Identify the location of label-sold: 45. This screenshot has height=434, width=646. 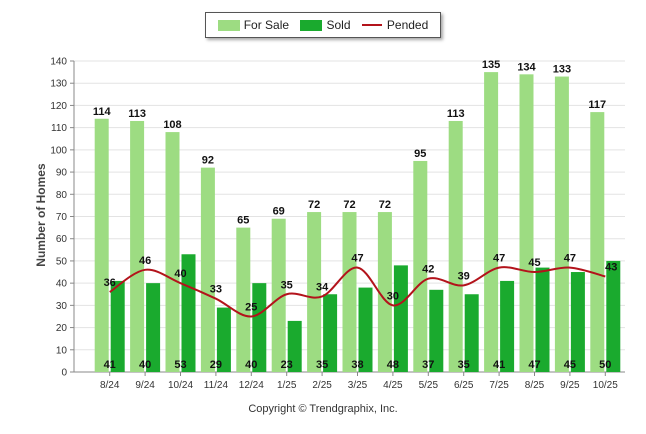
(570, 365).